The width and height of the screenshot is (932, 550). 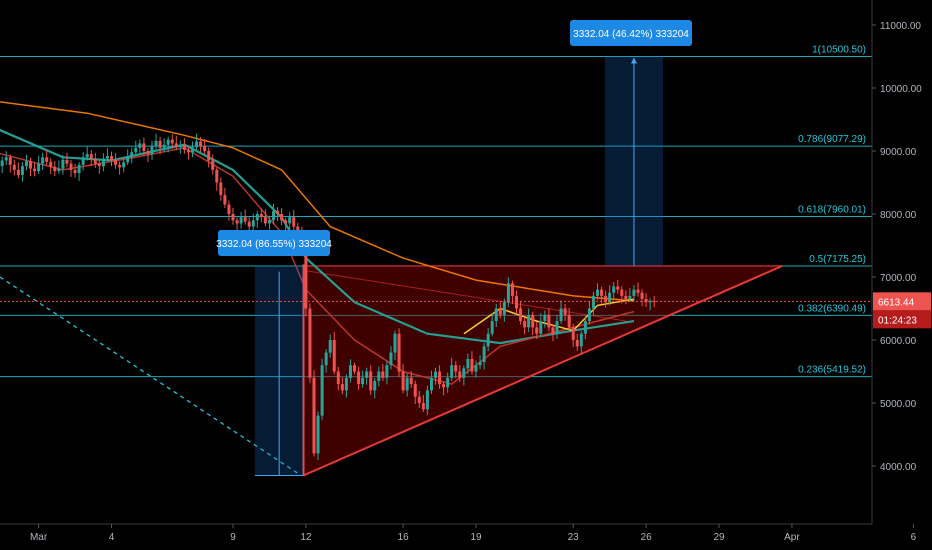 What do you see at coordinates (306, 537) in the screenshot?
I see `time-tick-label: 12` at bounding box center [306, 537].